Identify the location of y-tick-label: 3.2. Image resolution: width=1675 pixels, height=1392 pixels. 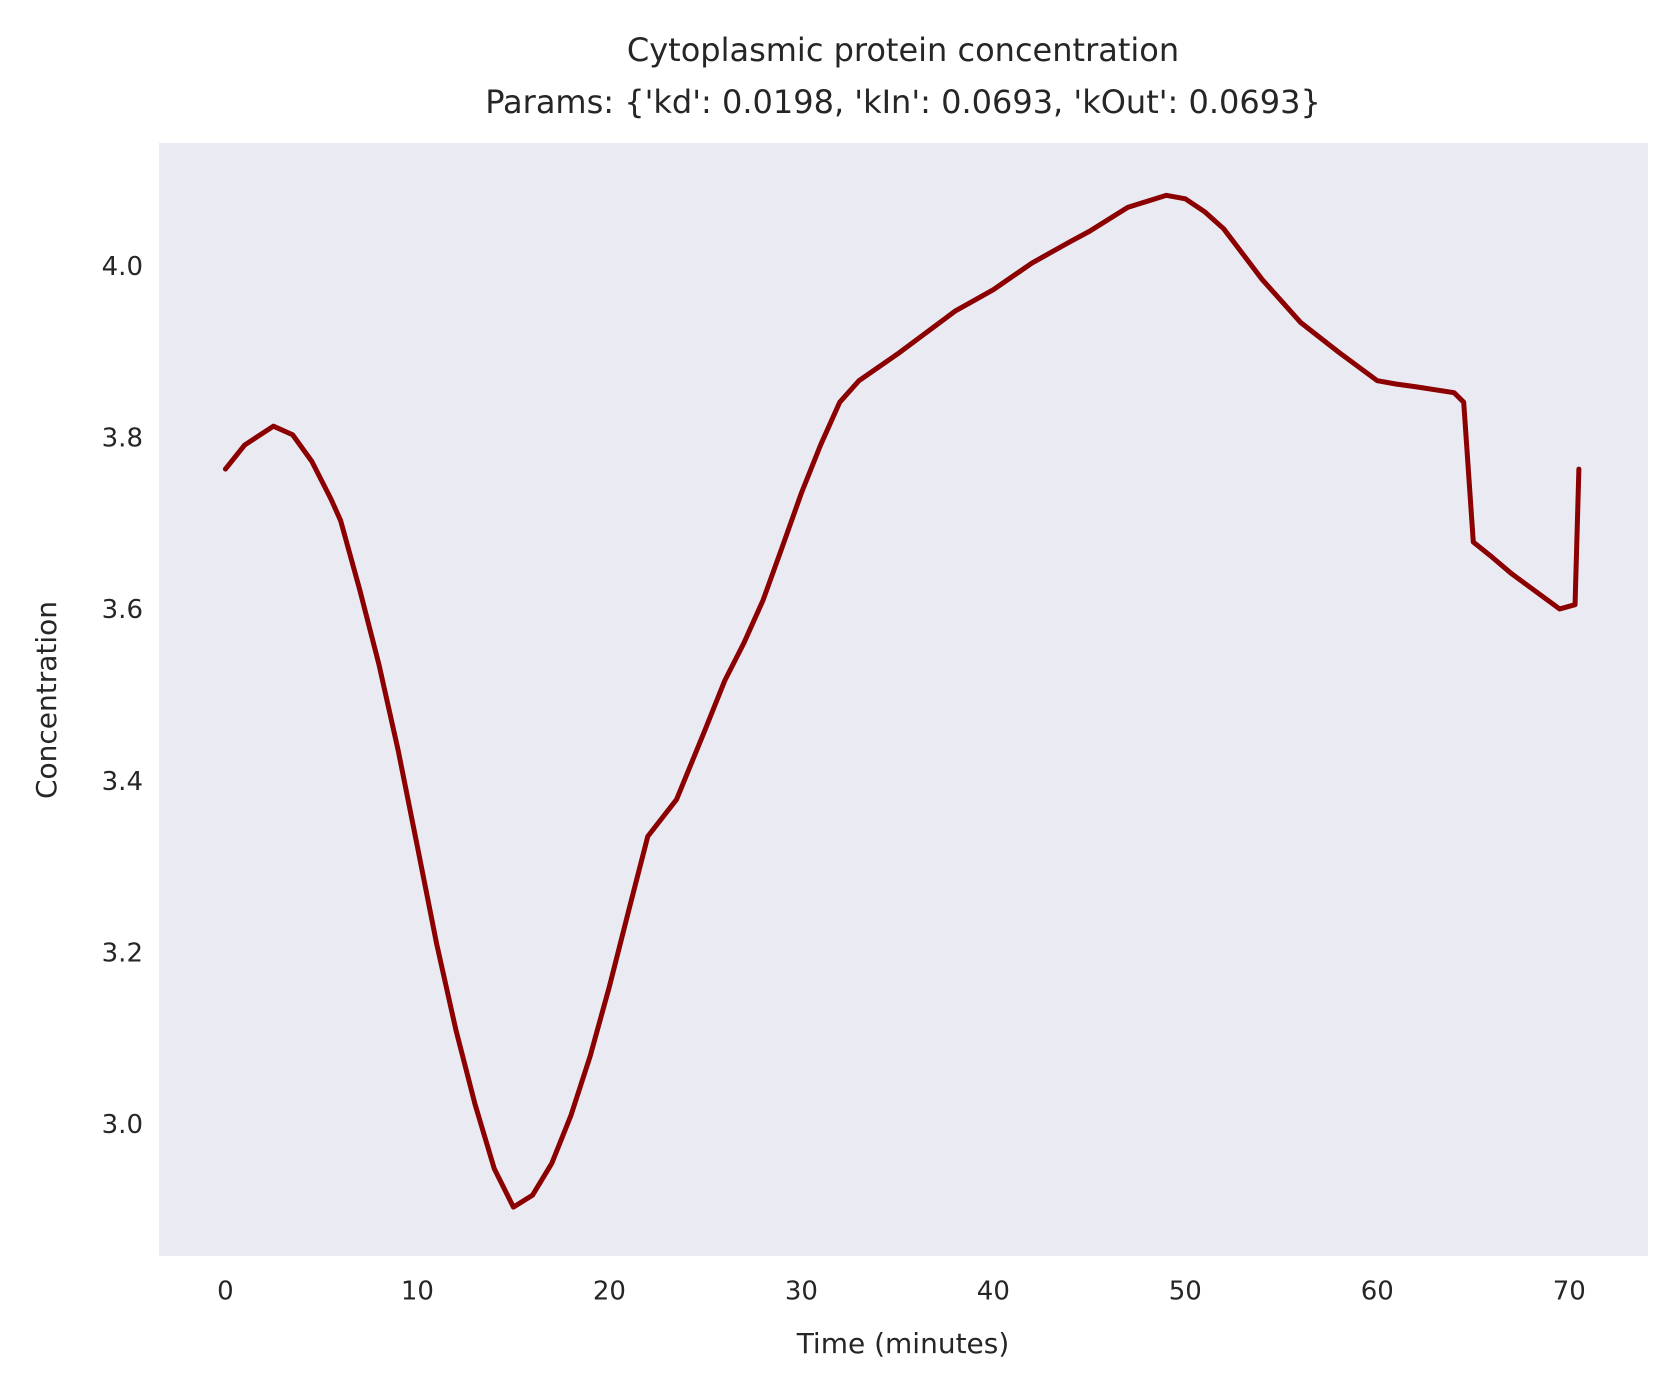
(122, 953).